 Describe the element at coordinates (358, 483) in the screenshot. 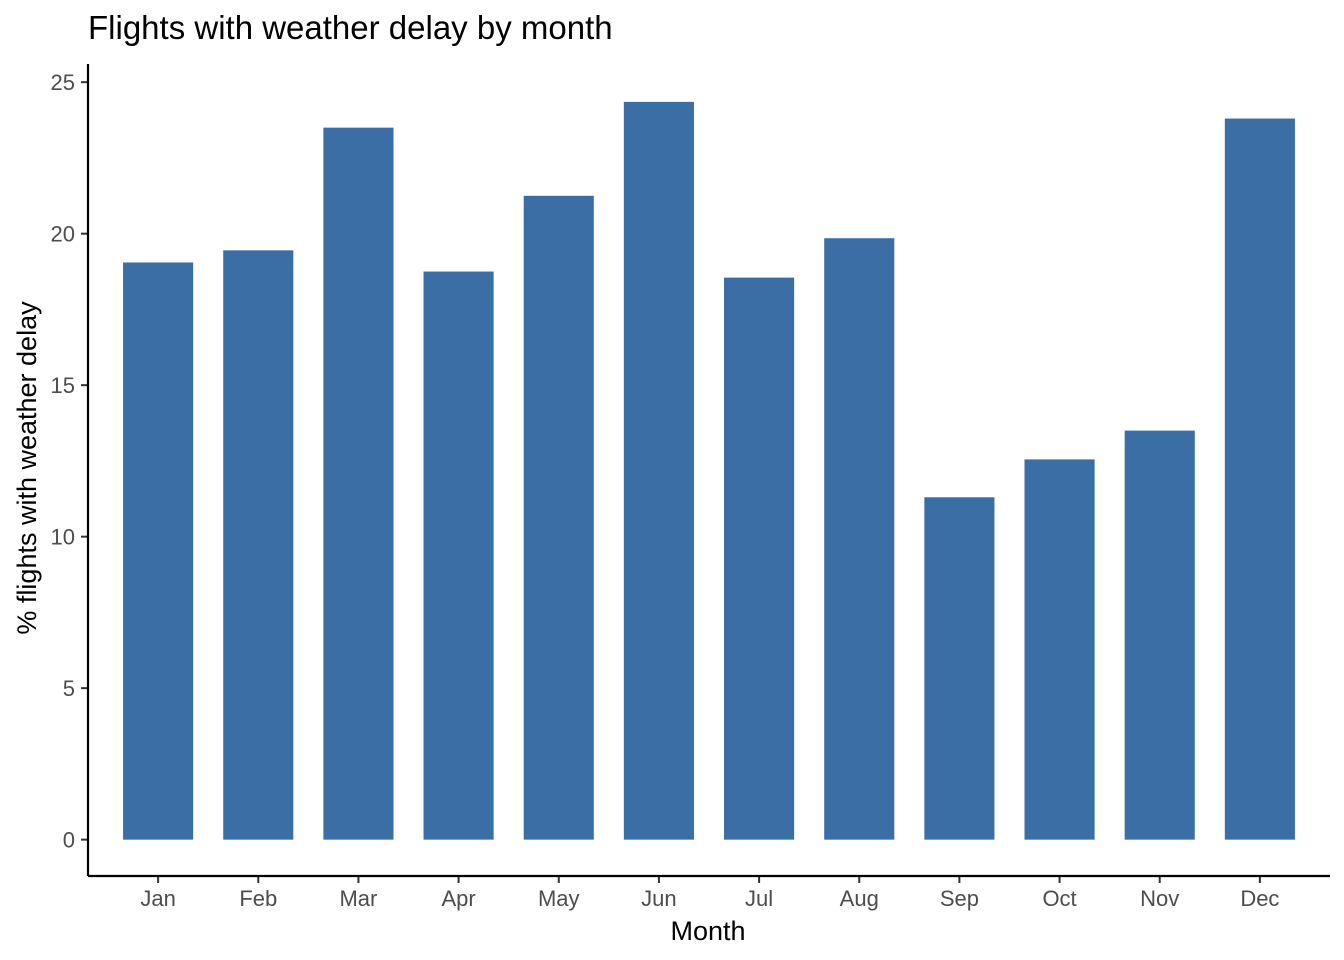

I see `bar-mar` at that location.